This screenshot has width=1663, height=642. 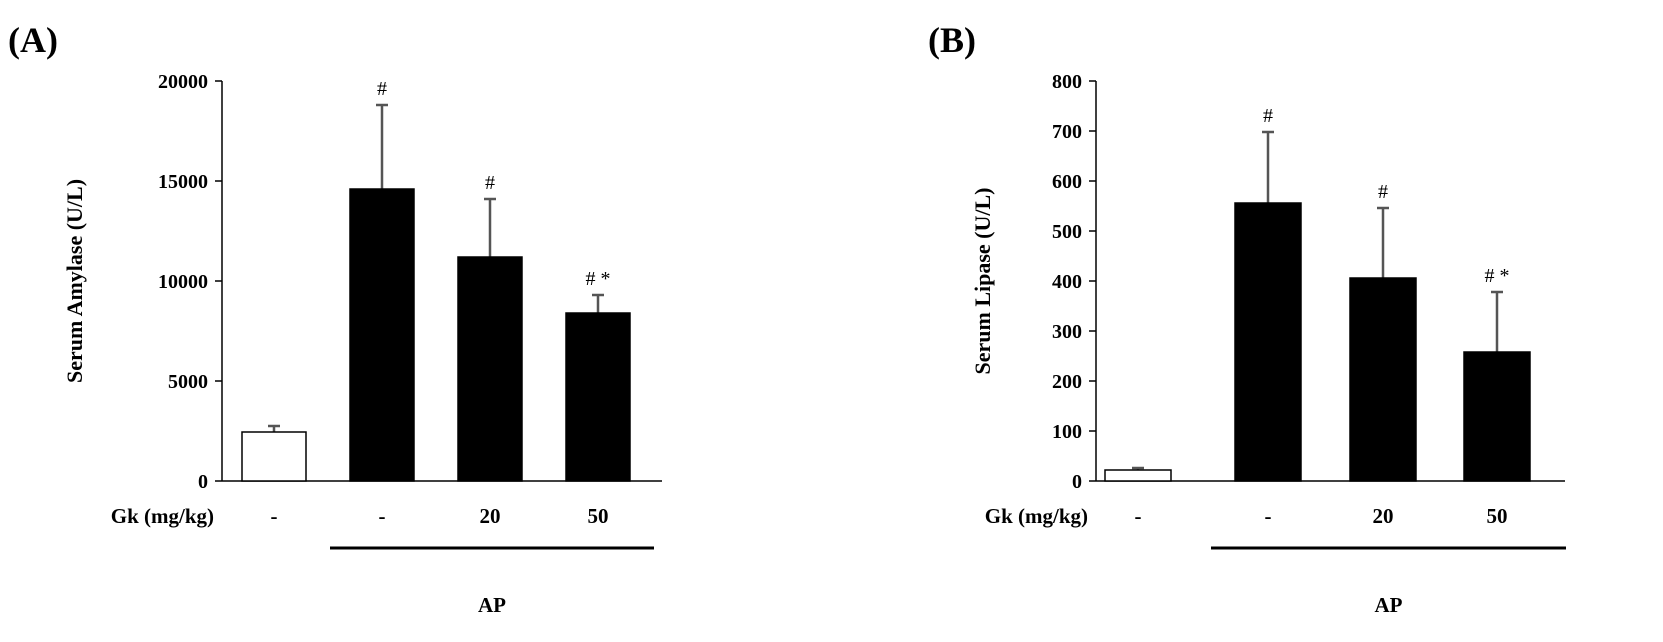 I want to click on y-tick-label: 500, so click(x=1067, y=232).